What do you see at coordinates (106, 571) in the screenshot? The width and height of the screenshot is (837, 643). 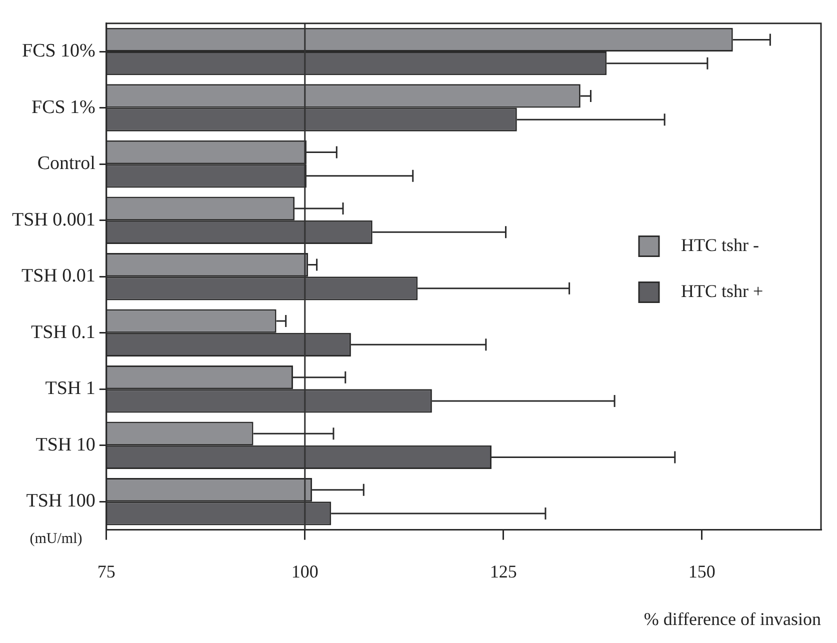 I see `x-tick-label: 75` at bounding box center [106, 571].